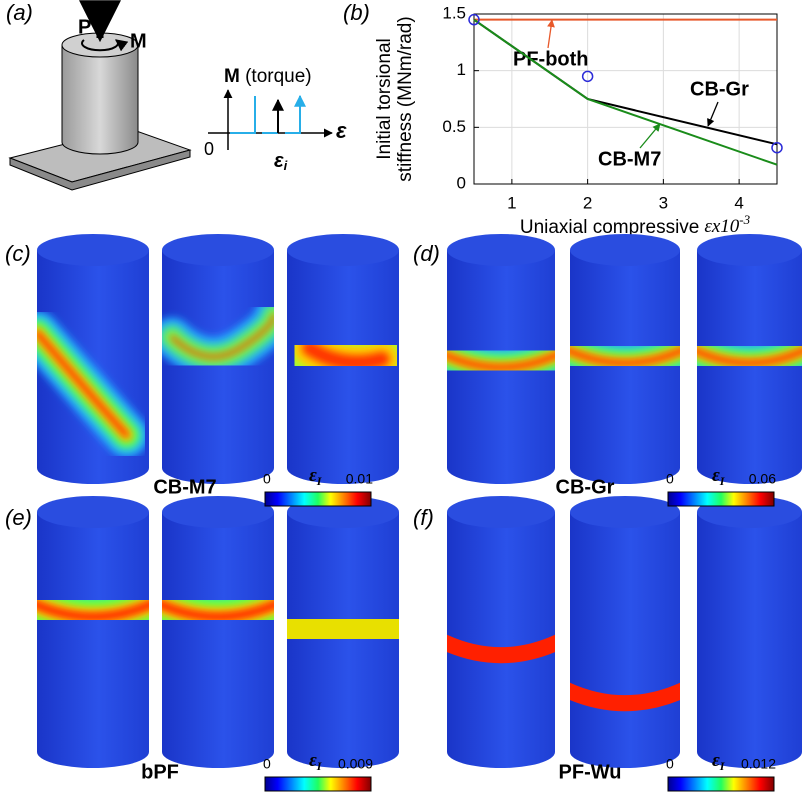 This screenshot has height=796, width=805. I want to click on y-axis-label: Initial torsional, so click(384, 98).